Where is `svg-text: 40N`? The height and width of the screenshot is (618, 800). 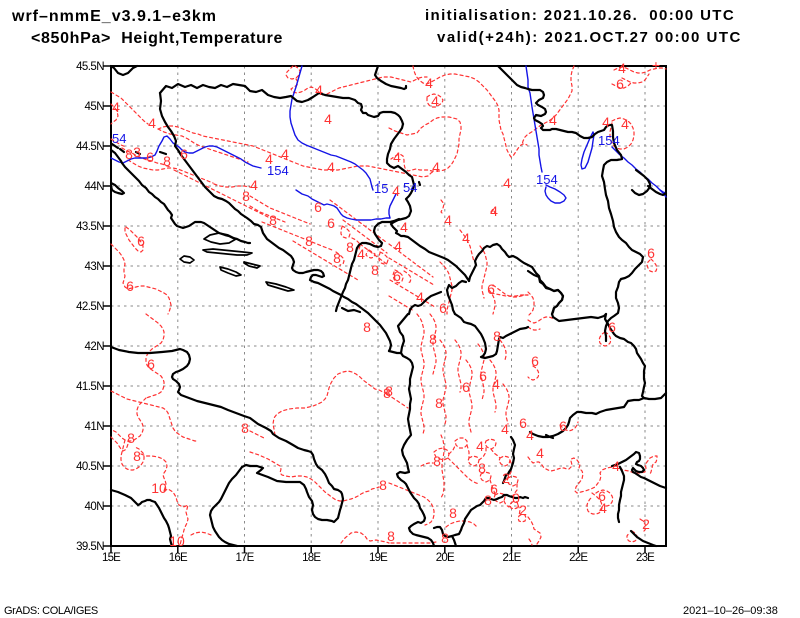 svg-text: 40N is located at coordinates (95, 507).